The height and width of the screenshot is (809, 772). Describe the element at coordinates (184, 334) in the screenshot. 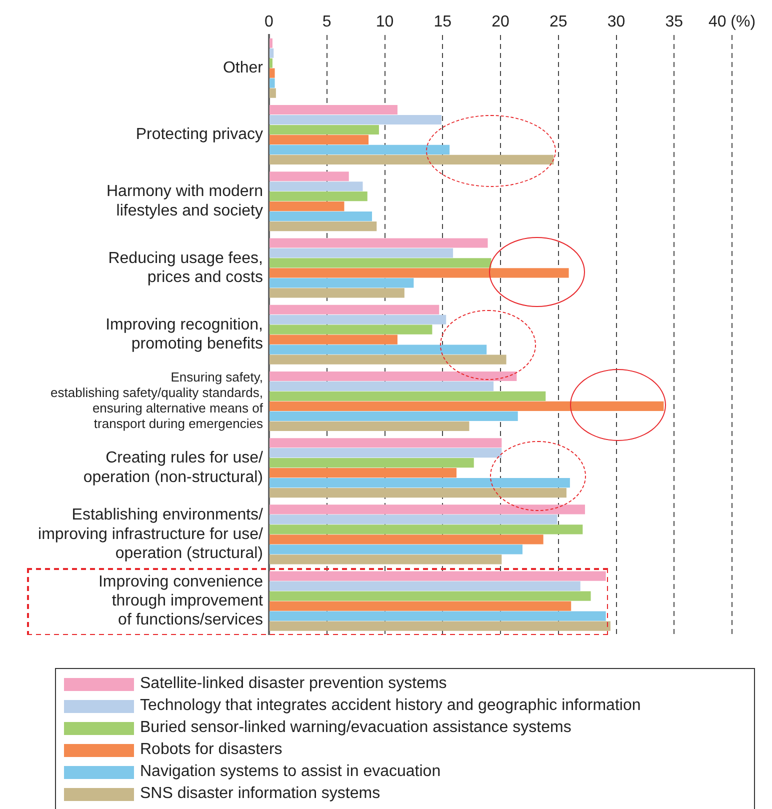

I see `y-tick-label: Improving recognition, promoting benefits` at that location.